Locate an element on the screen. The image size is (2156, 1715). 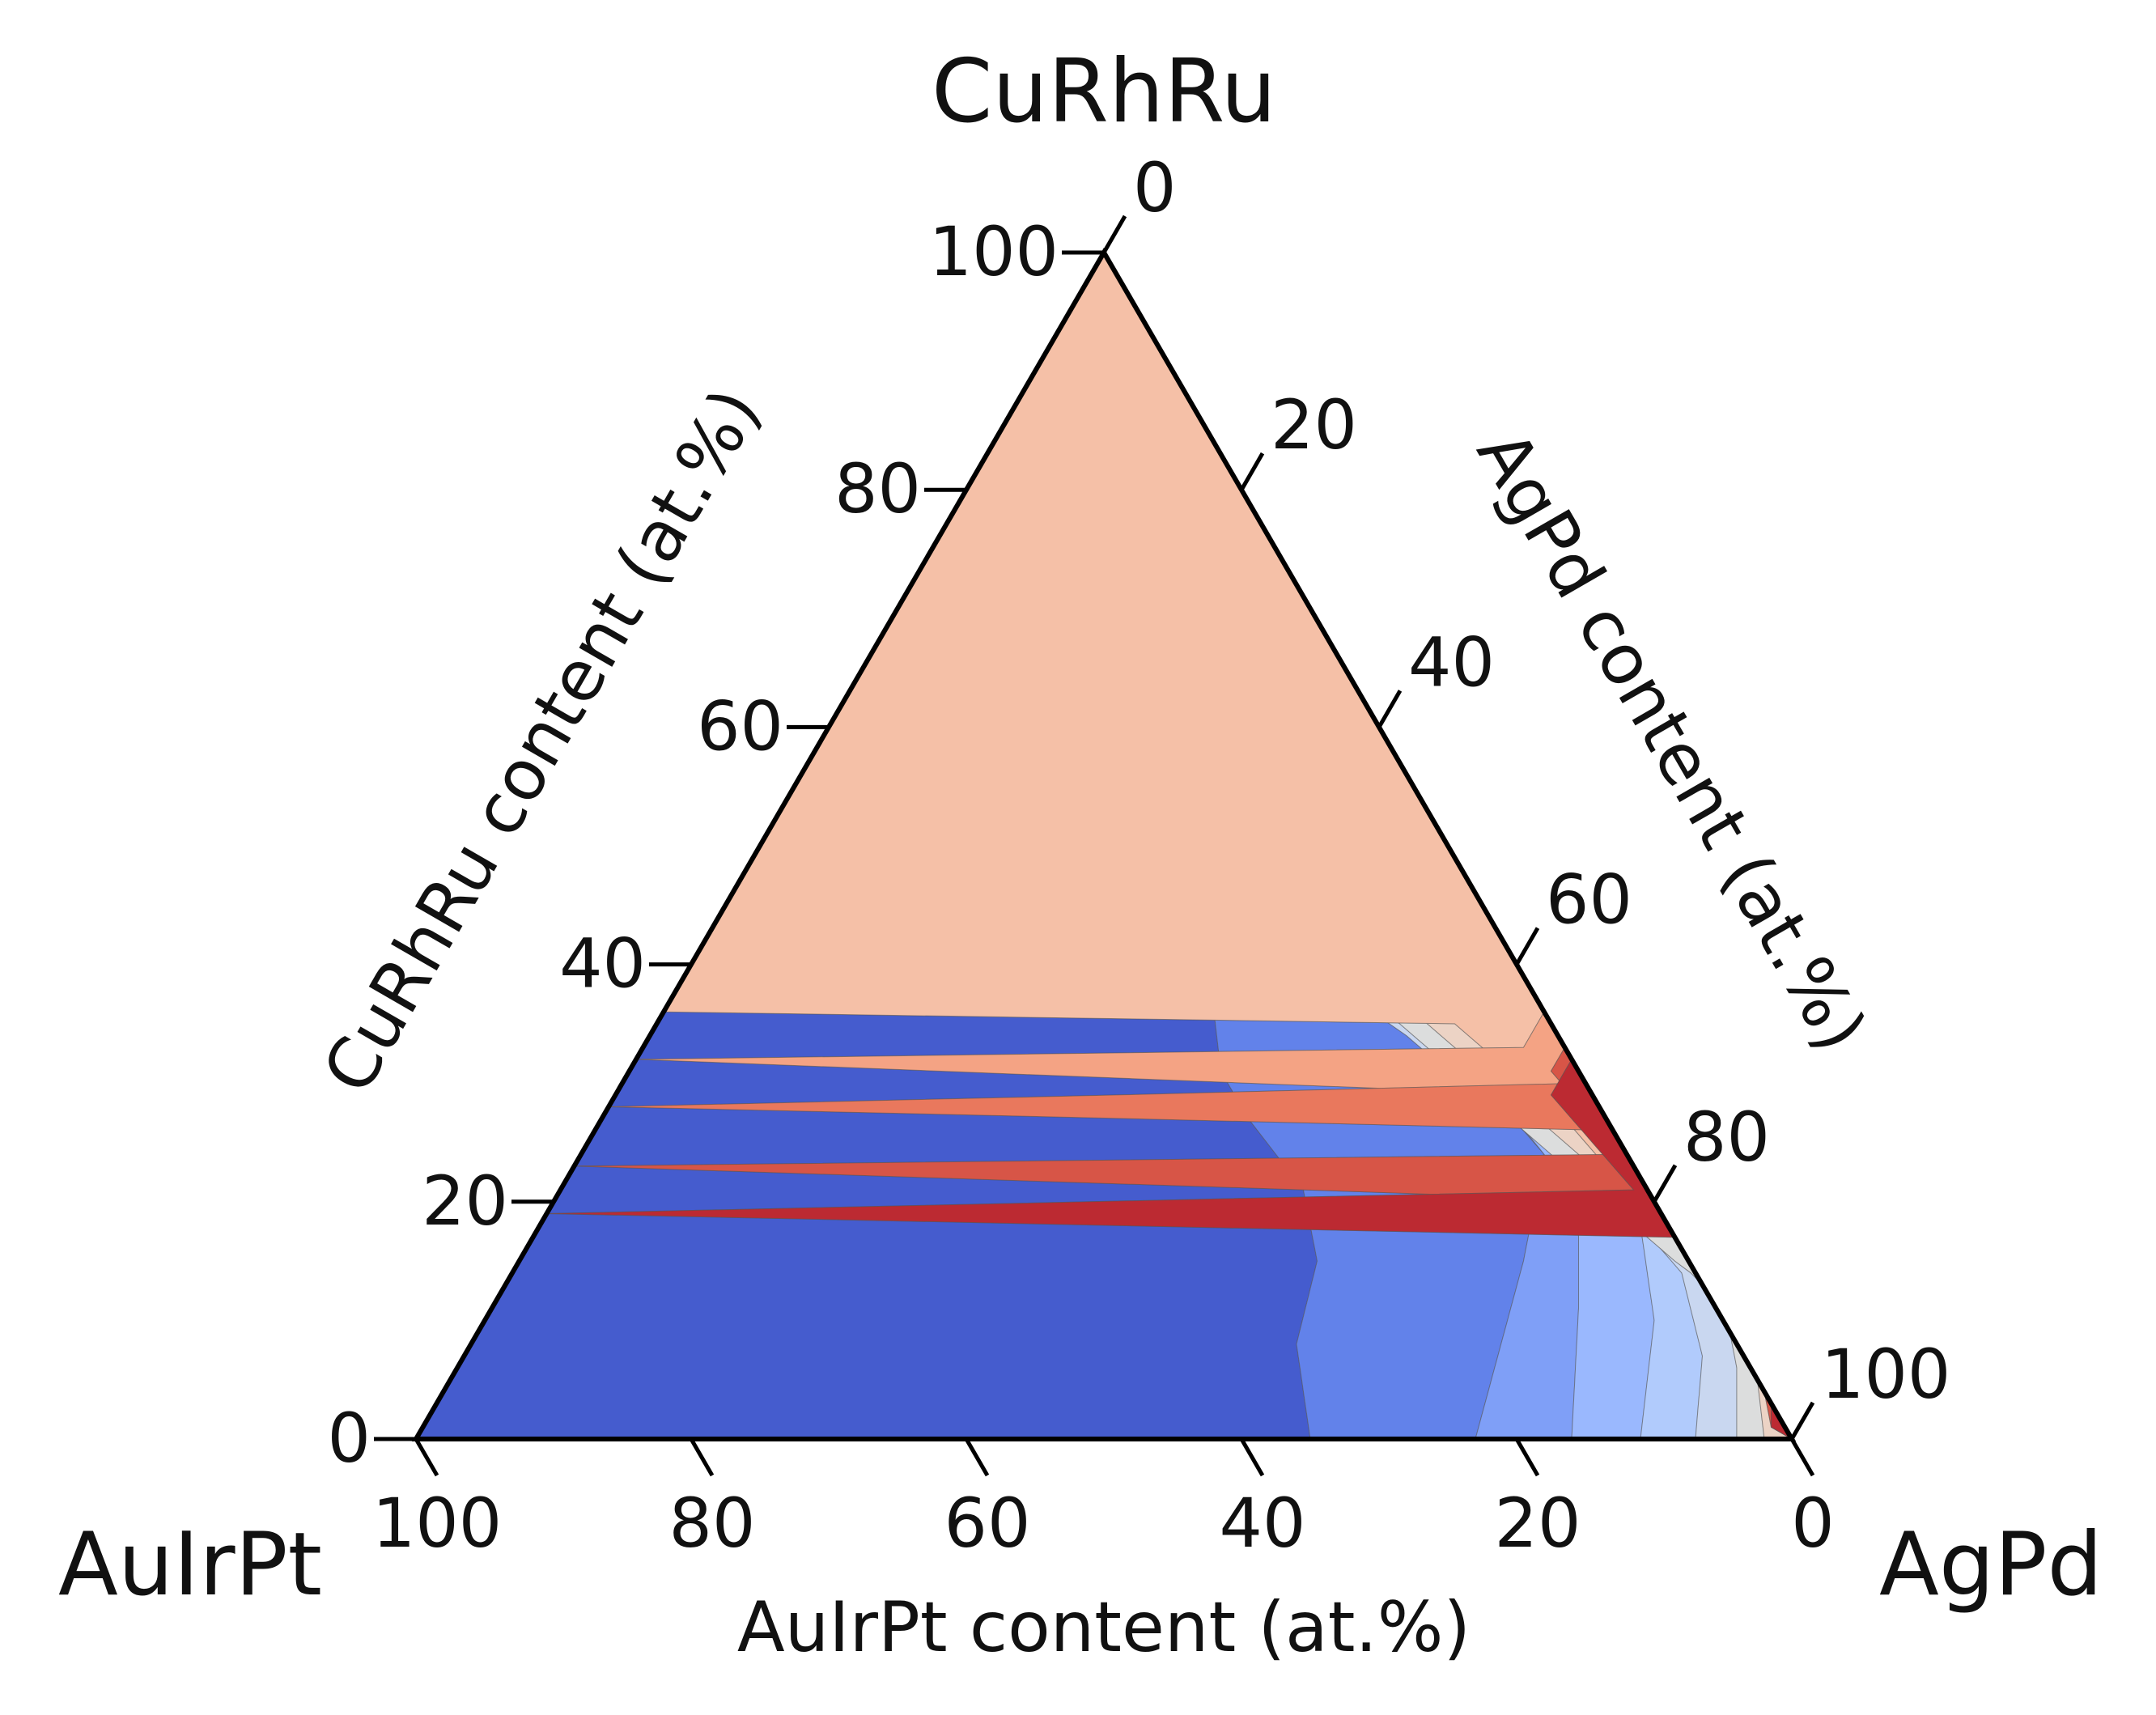
axis-title-bottom: AuIrPt content (at.%) is located at coordinates (1104, 1627).